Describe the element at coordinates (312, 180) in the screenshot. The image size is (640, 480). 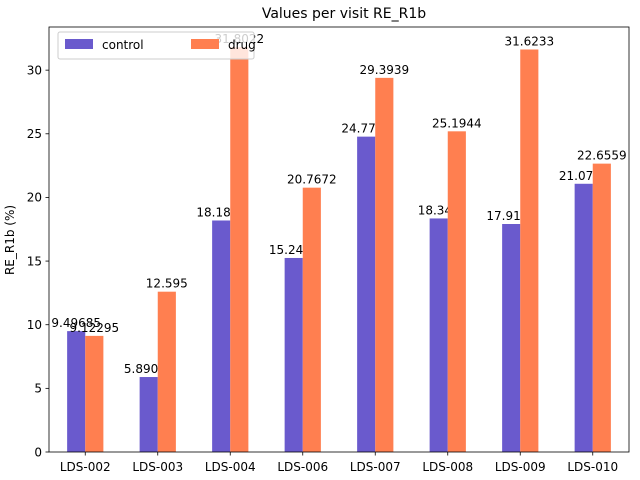
I see `data-label-drug-LDS-006: 20.7672` at that location.